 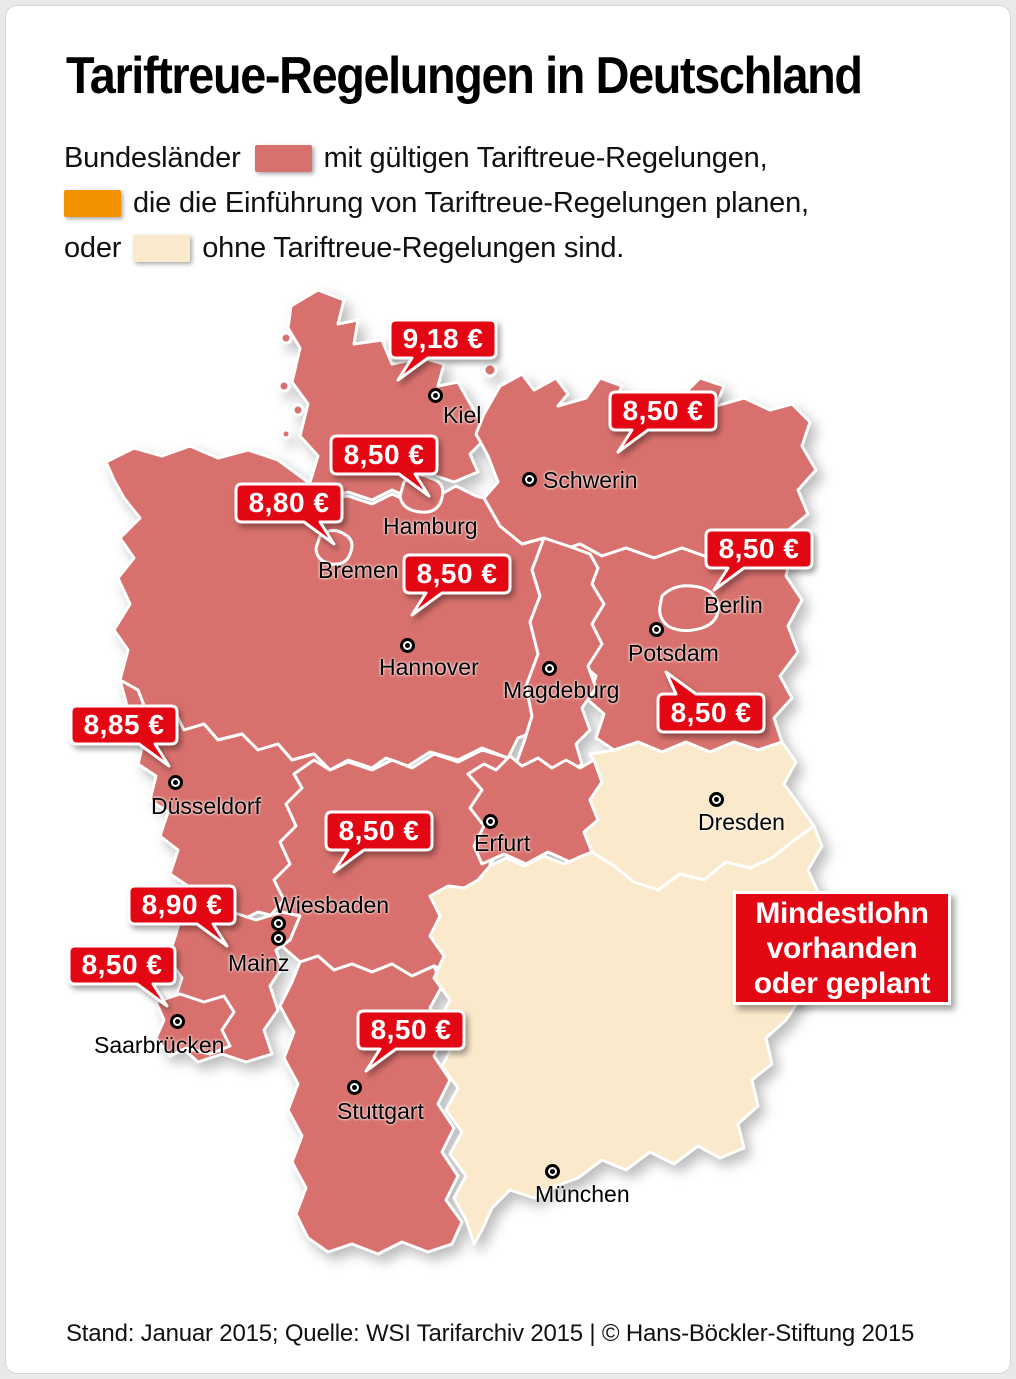 I want to click on city-marker-hannover, so click(x=407, y=645).